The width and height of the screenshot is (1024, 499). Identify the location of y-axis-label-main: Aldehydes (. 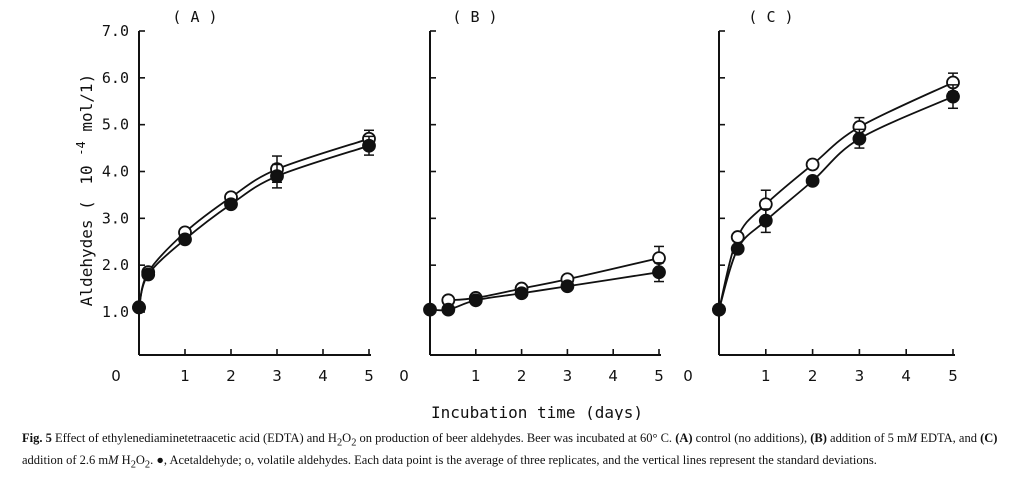
(86, 253).